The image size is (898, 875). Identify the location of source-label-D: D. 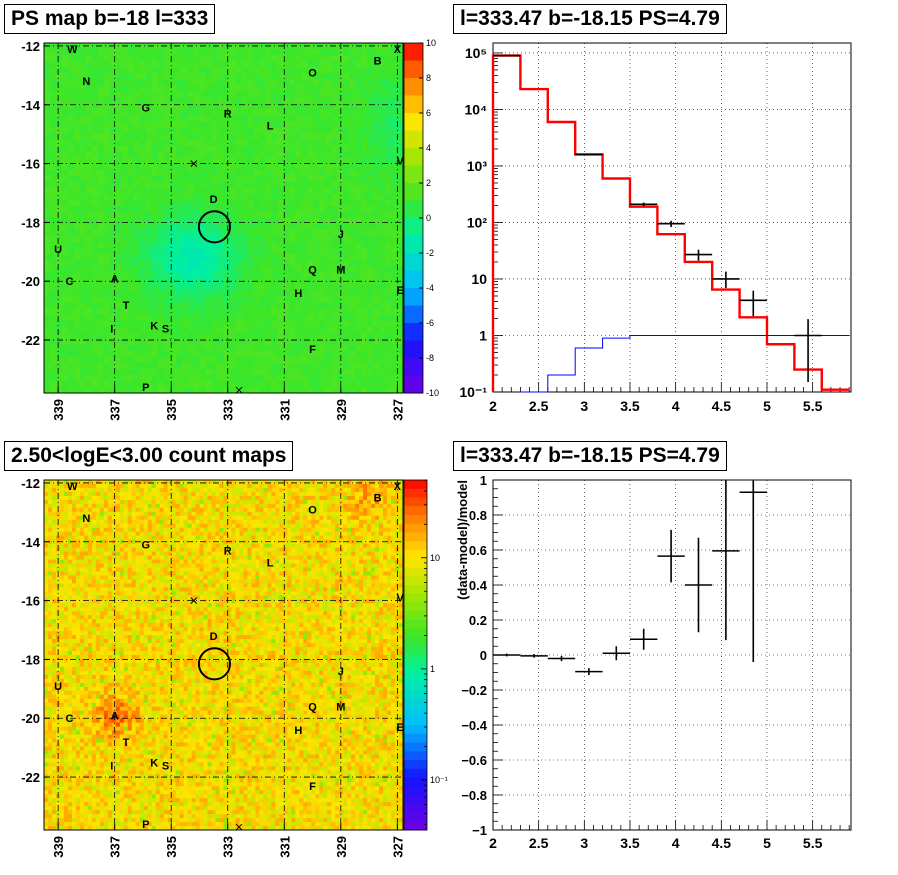
(214, 200).